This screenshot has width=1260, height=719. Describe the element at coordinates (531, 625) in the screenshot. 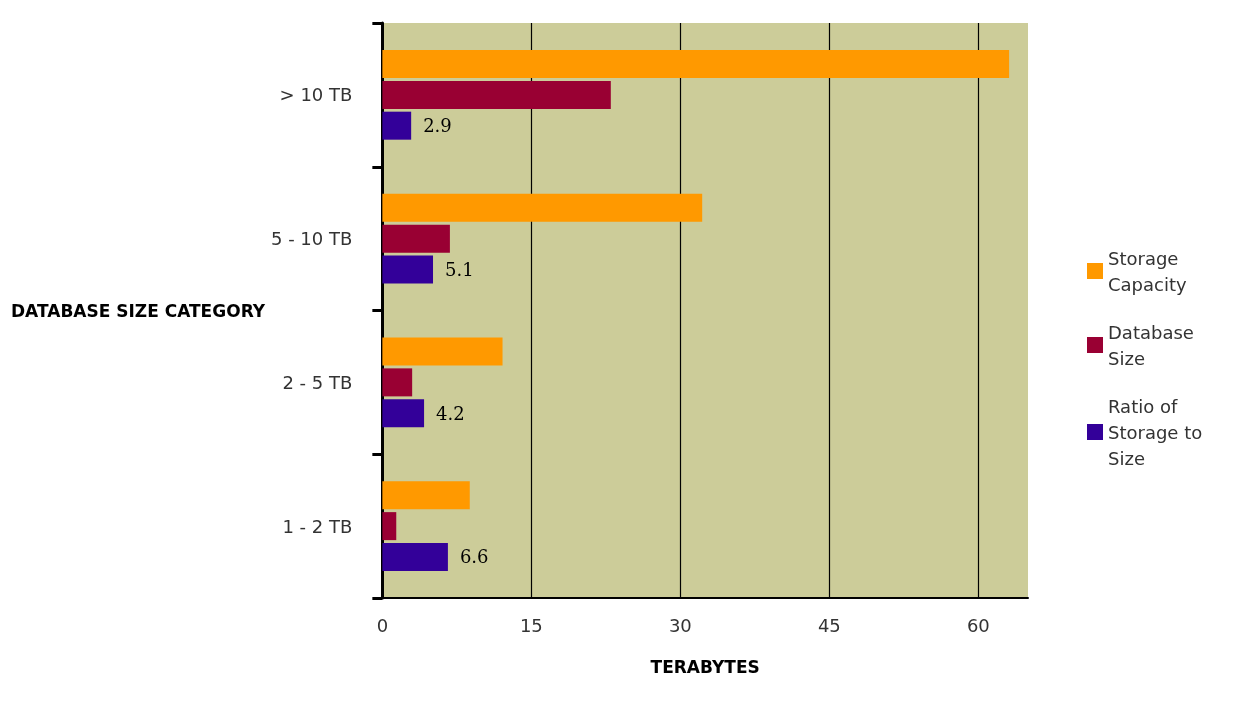

I see `x-tick-label: 15` at that location.